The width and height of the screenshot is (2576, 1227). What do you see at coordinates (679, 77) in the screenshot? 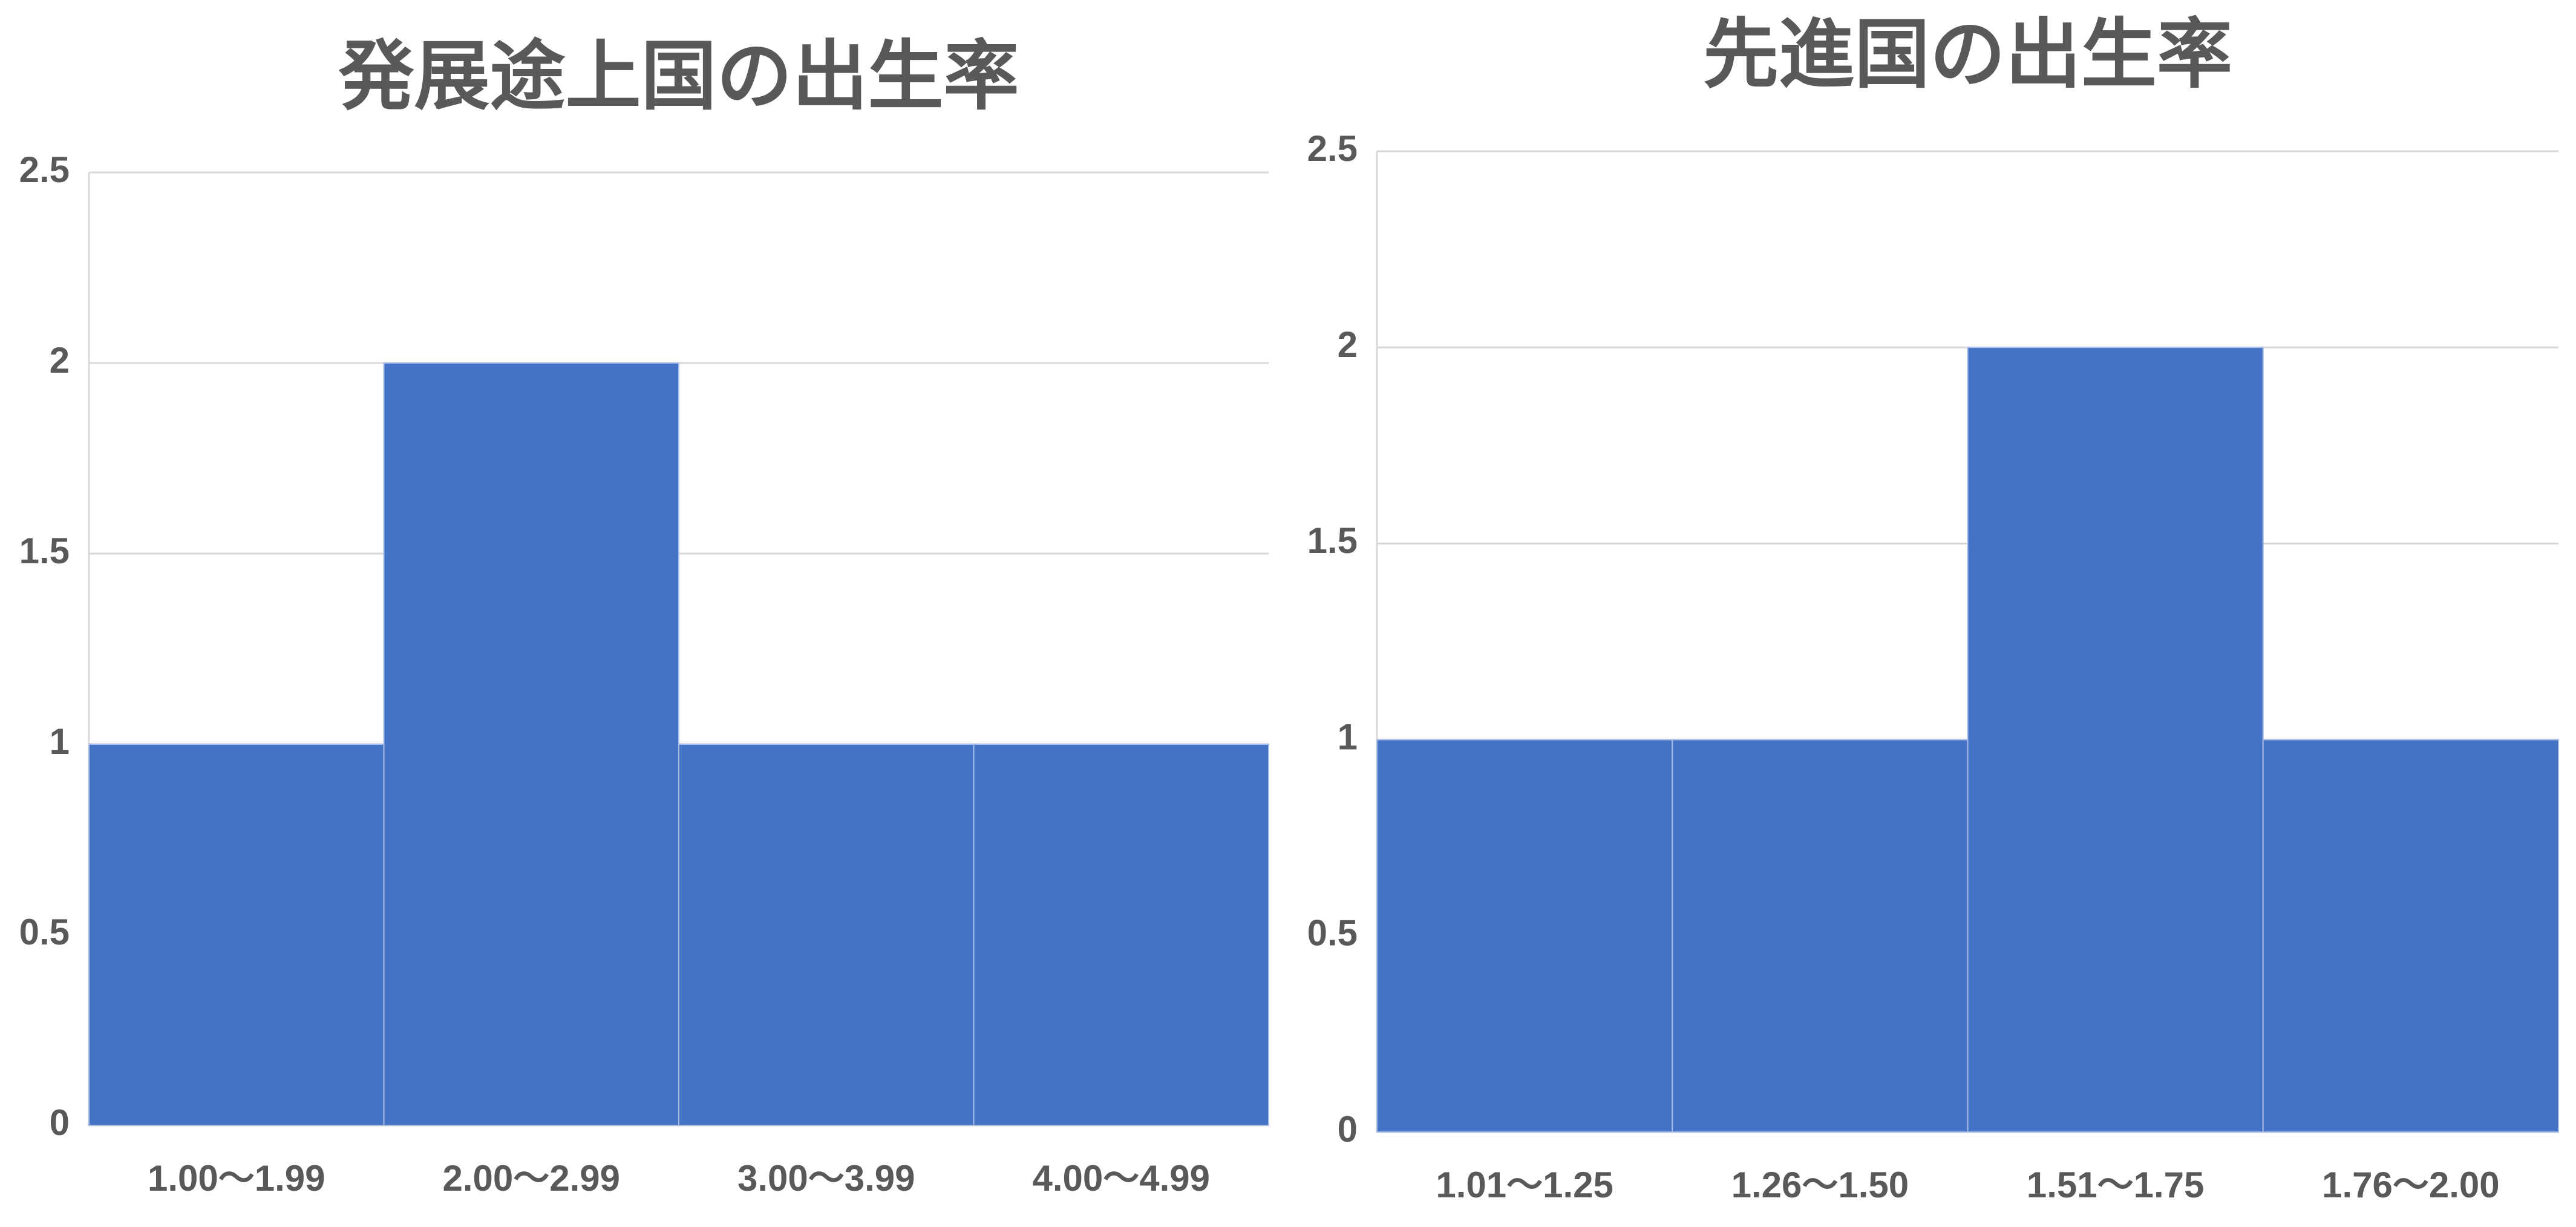
I see `chart-title: 発展途上国の出生率` at bounding box center [679, 77].